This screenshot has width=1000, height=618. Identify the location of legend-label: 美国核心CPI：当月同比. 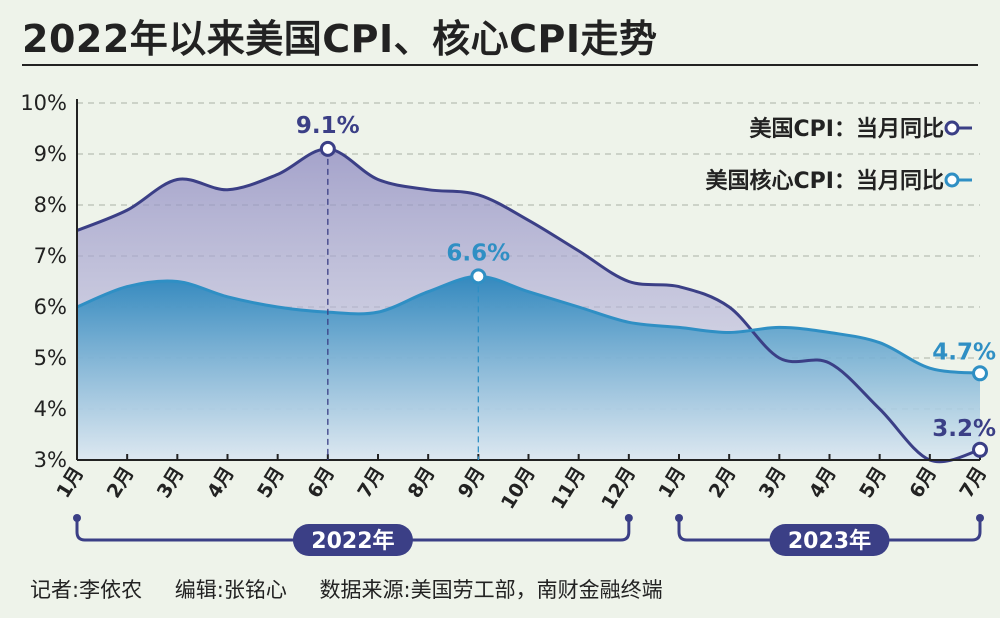
(825, 181).